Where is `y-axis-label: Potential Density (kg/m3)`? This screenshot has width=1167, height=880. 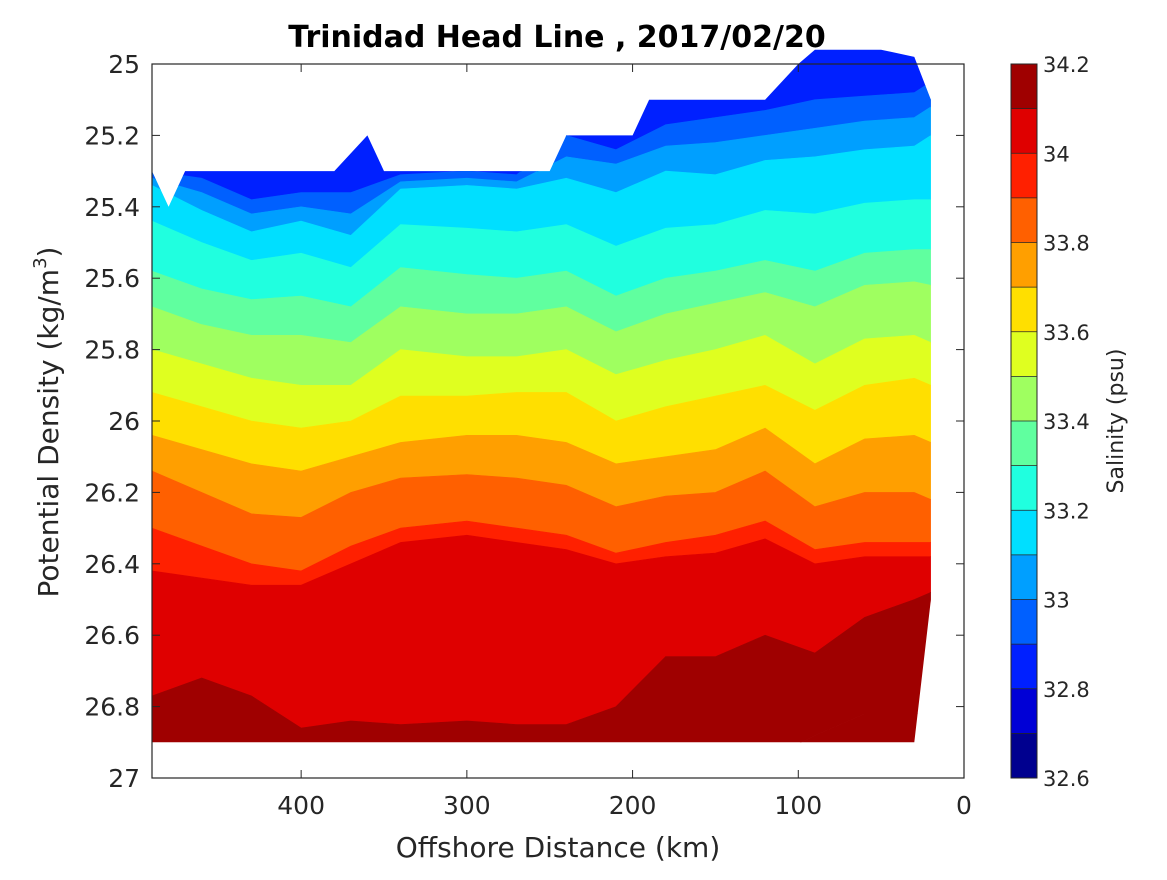
y-axis-label: Potential Density (kg/m3) is located at coordinates (47, 422).